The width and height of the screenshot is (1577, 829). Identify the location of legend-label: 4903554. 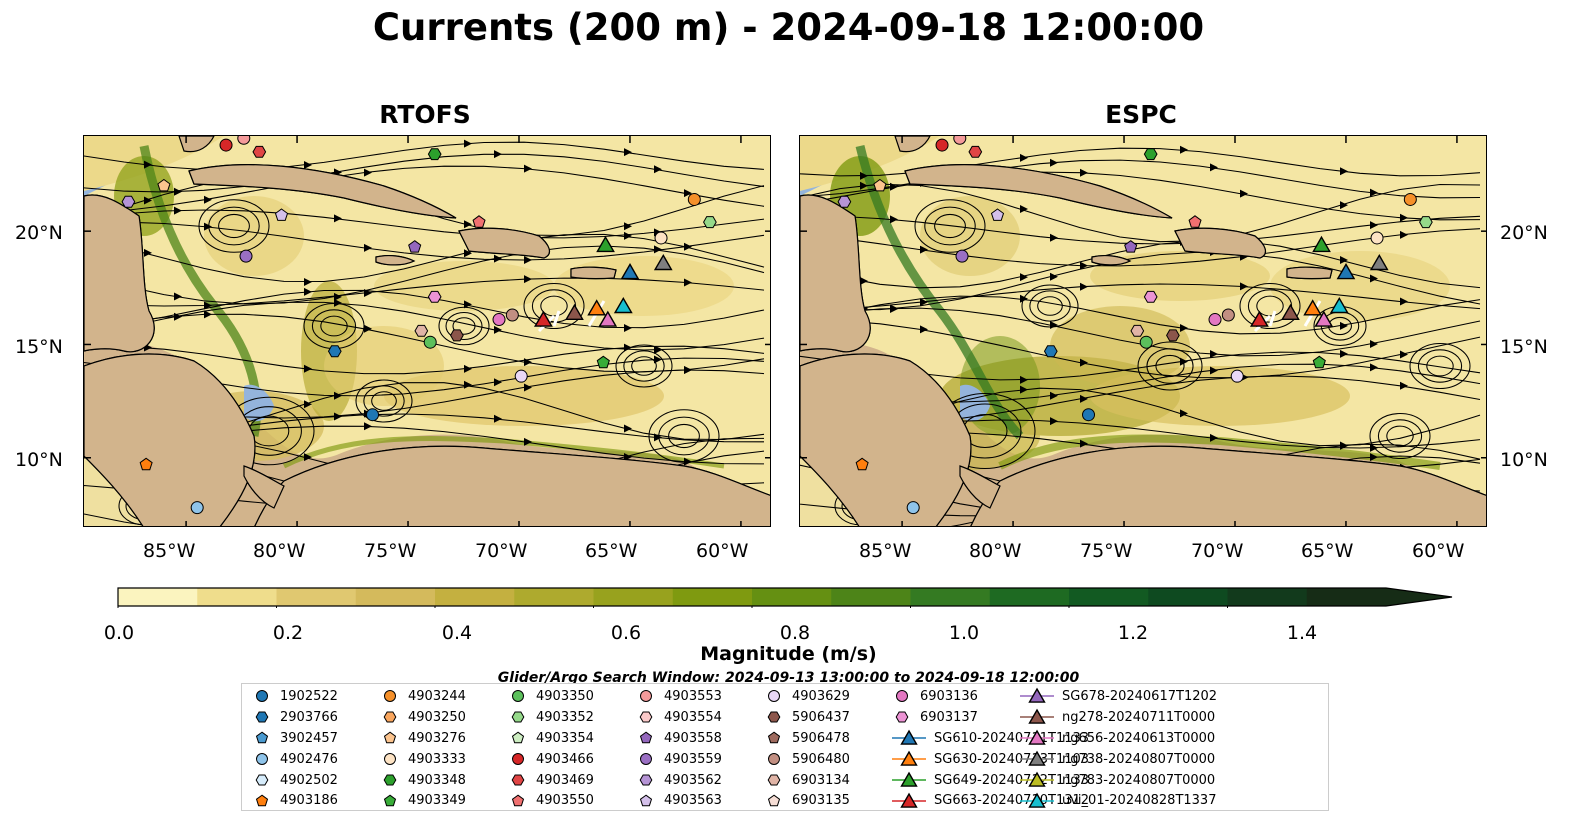
(693, 717).